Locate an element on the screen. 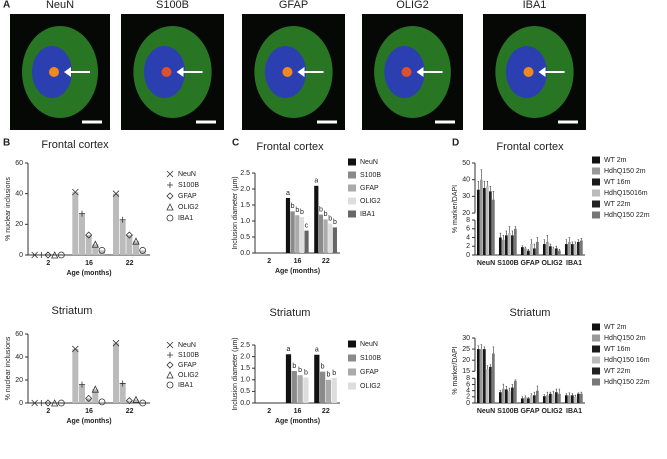  y-tick-label: 0 is located at coordinates (21, 403).